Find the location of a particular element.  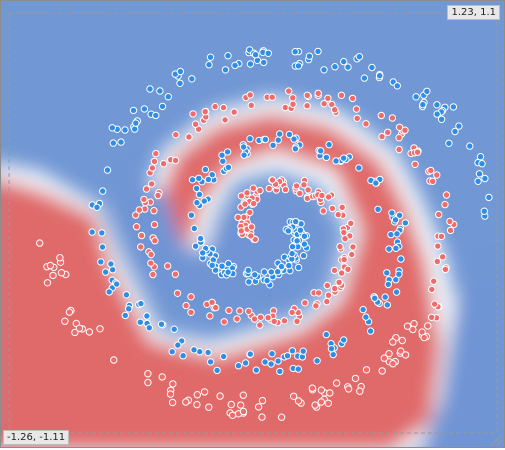

resize-grip-icon is located at coordinates (497, 440).